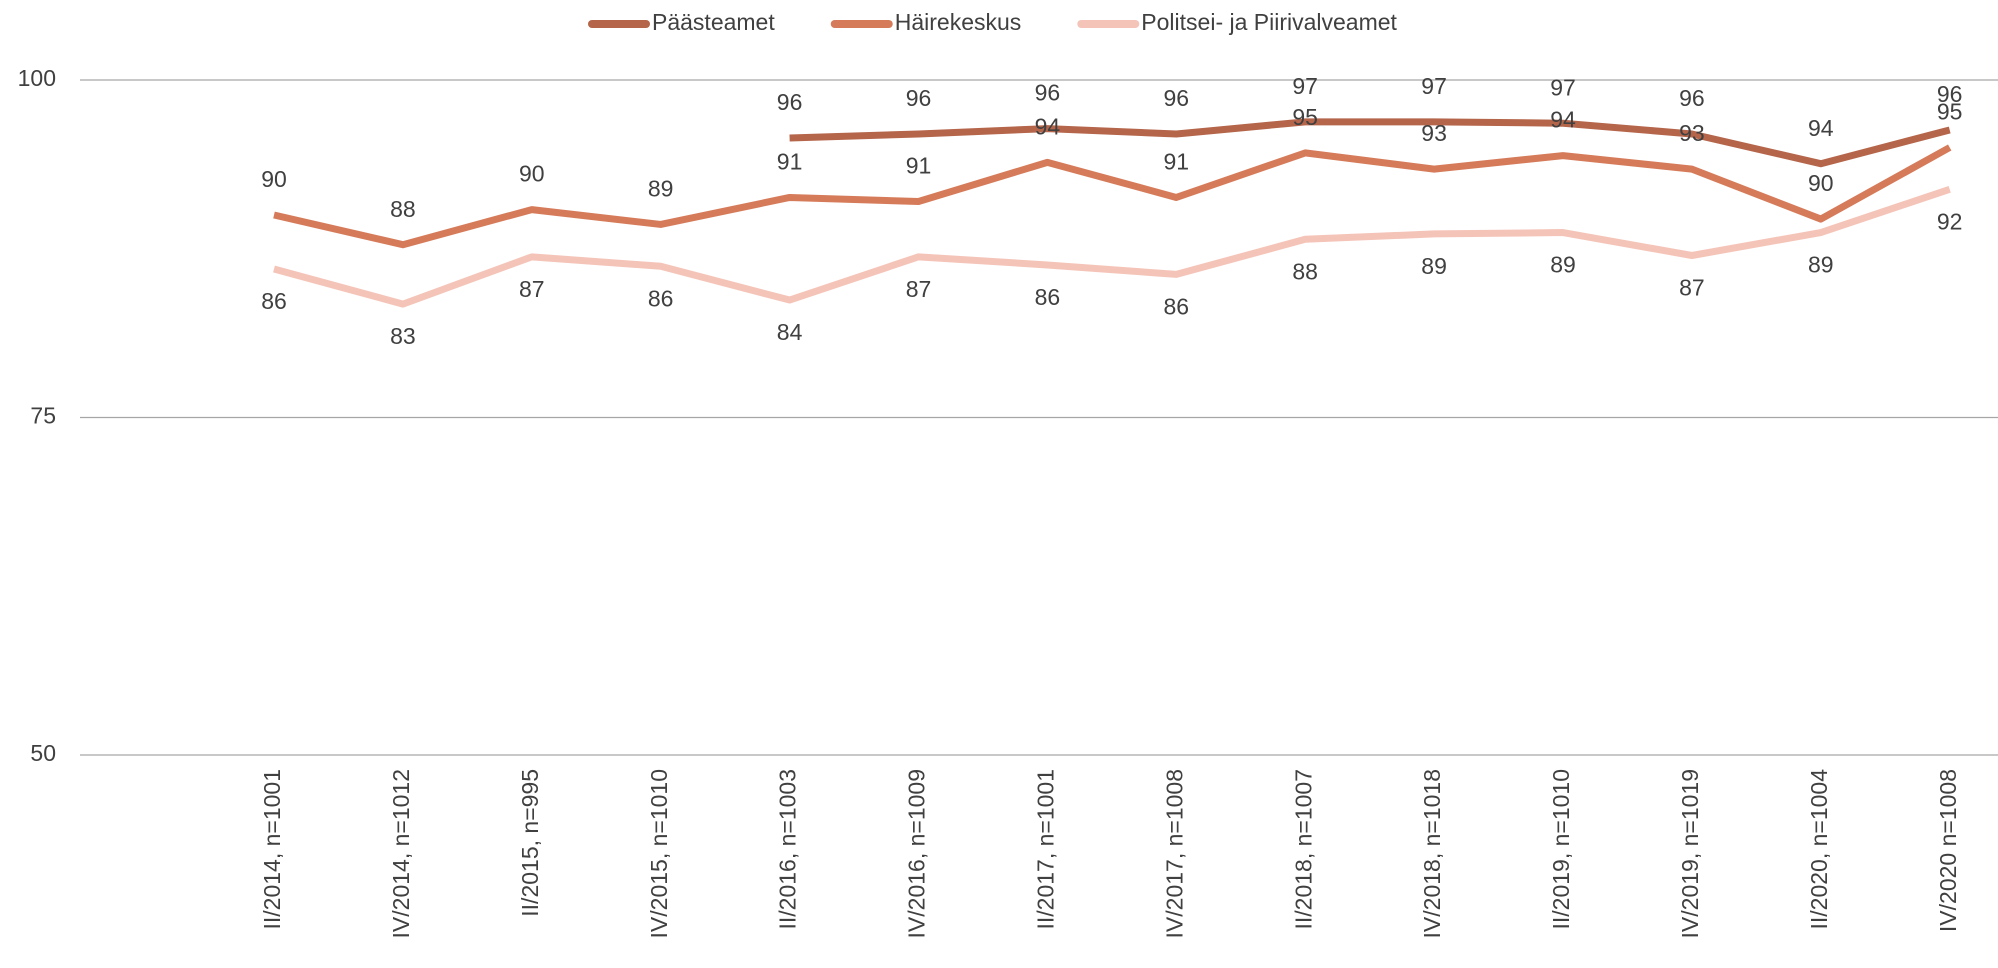 This screenshot has width=1998, height=968. I want to click on data-label: 83, so click(403, 336).